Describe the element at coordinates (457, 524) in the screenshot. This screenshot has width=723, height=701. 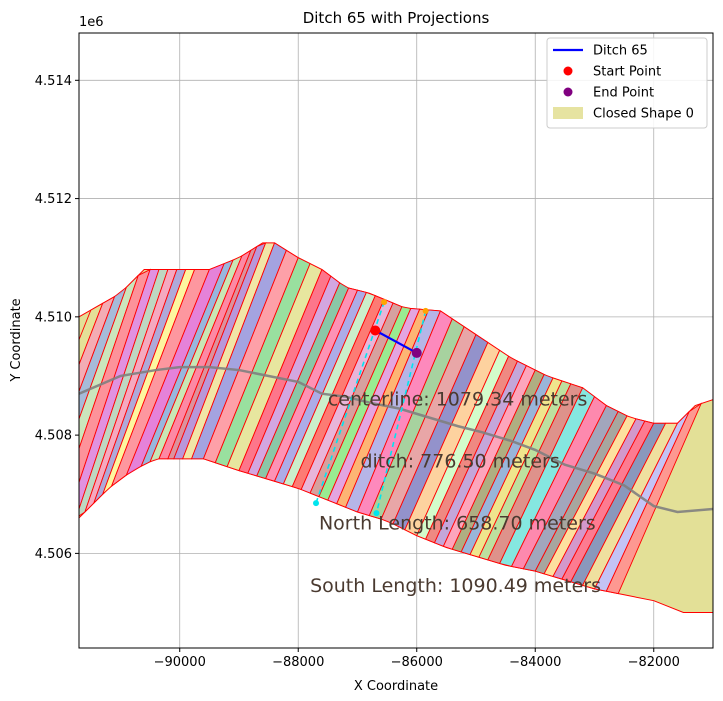
I see `annotation-text: North Length: 658.70 meters` at that location.